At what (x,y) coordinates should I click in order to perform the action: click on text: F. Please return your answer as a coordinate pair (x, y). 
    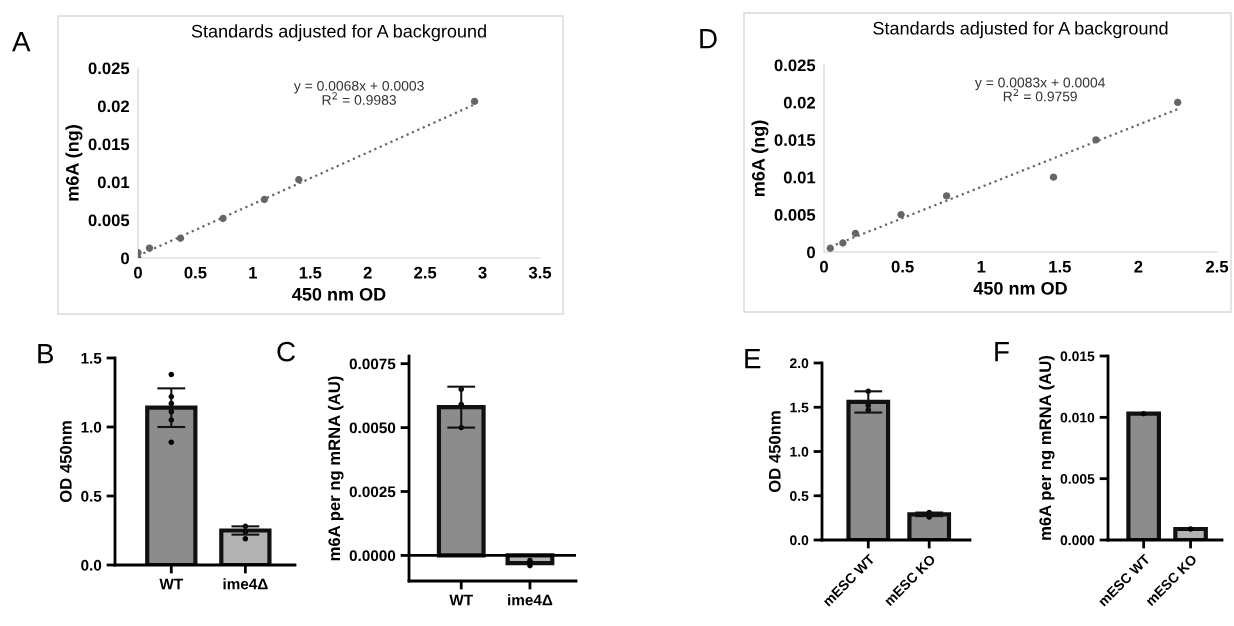
    Looking at the image, I should click on (1002, 352).